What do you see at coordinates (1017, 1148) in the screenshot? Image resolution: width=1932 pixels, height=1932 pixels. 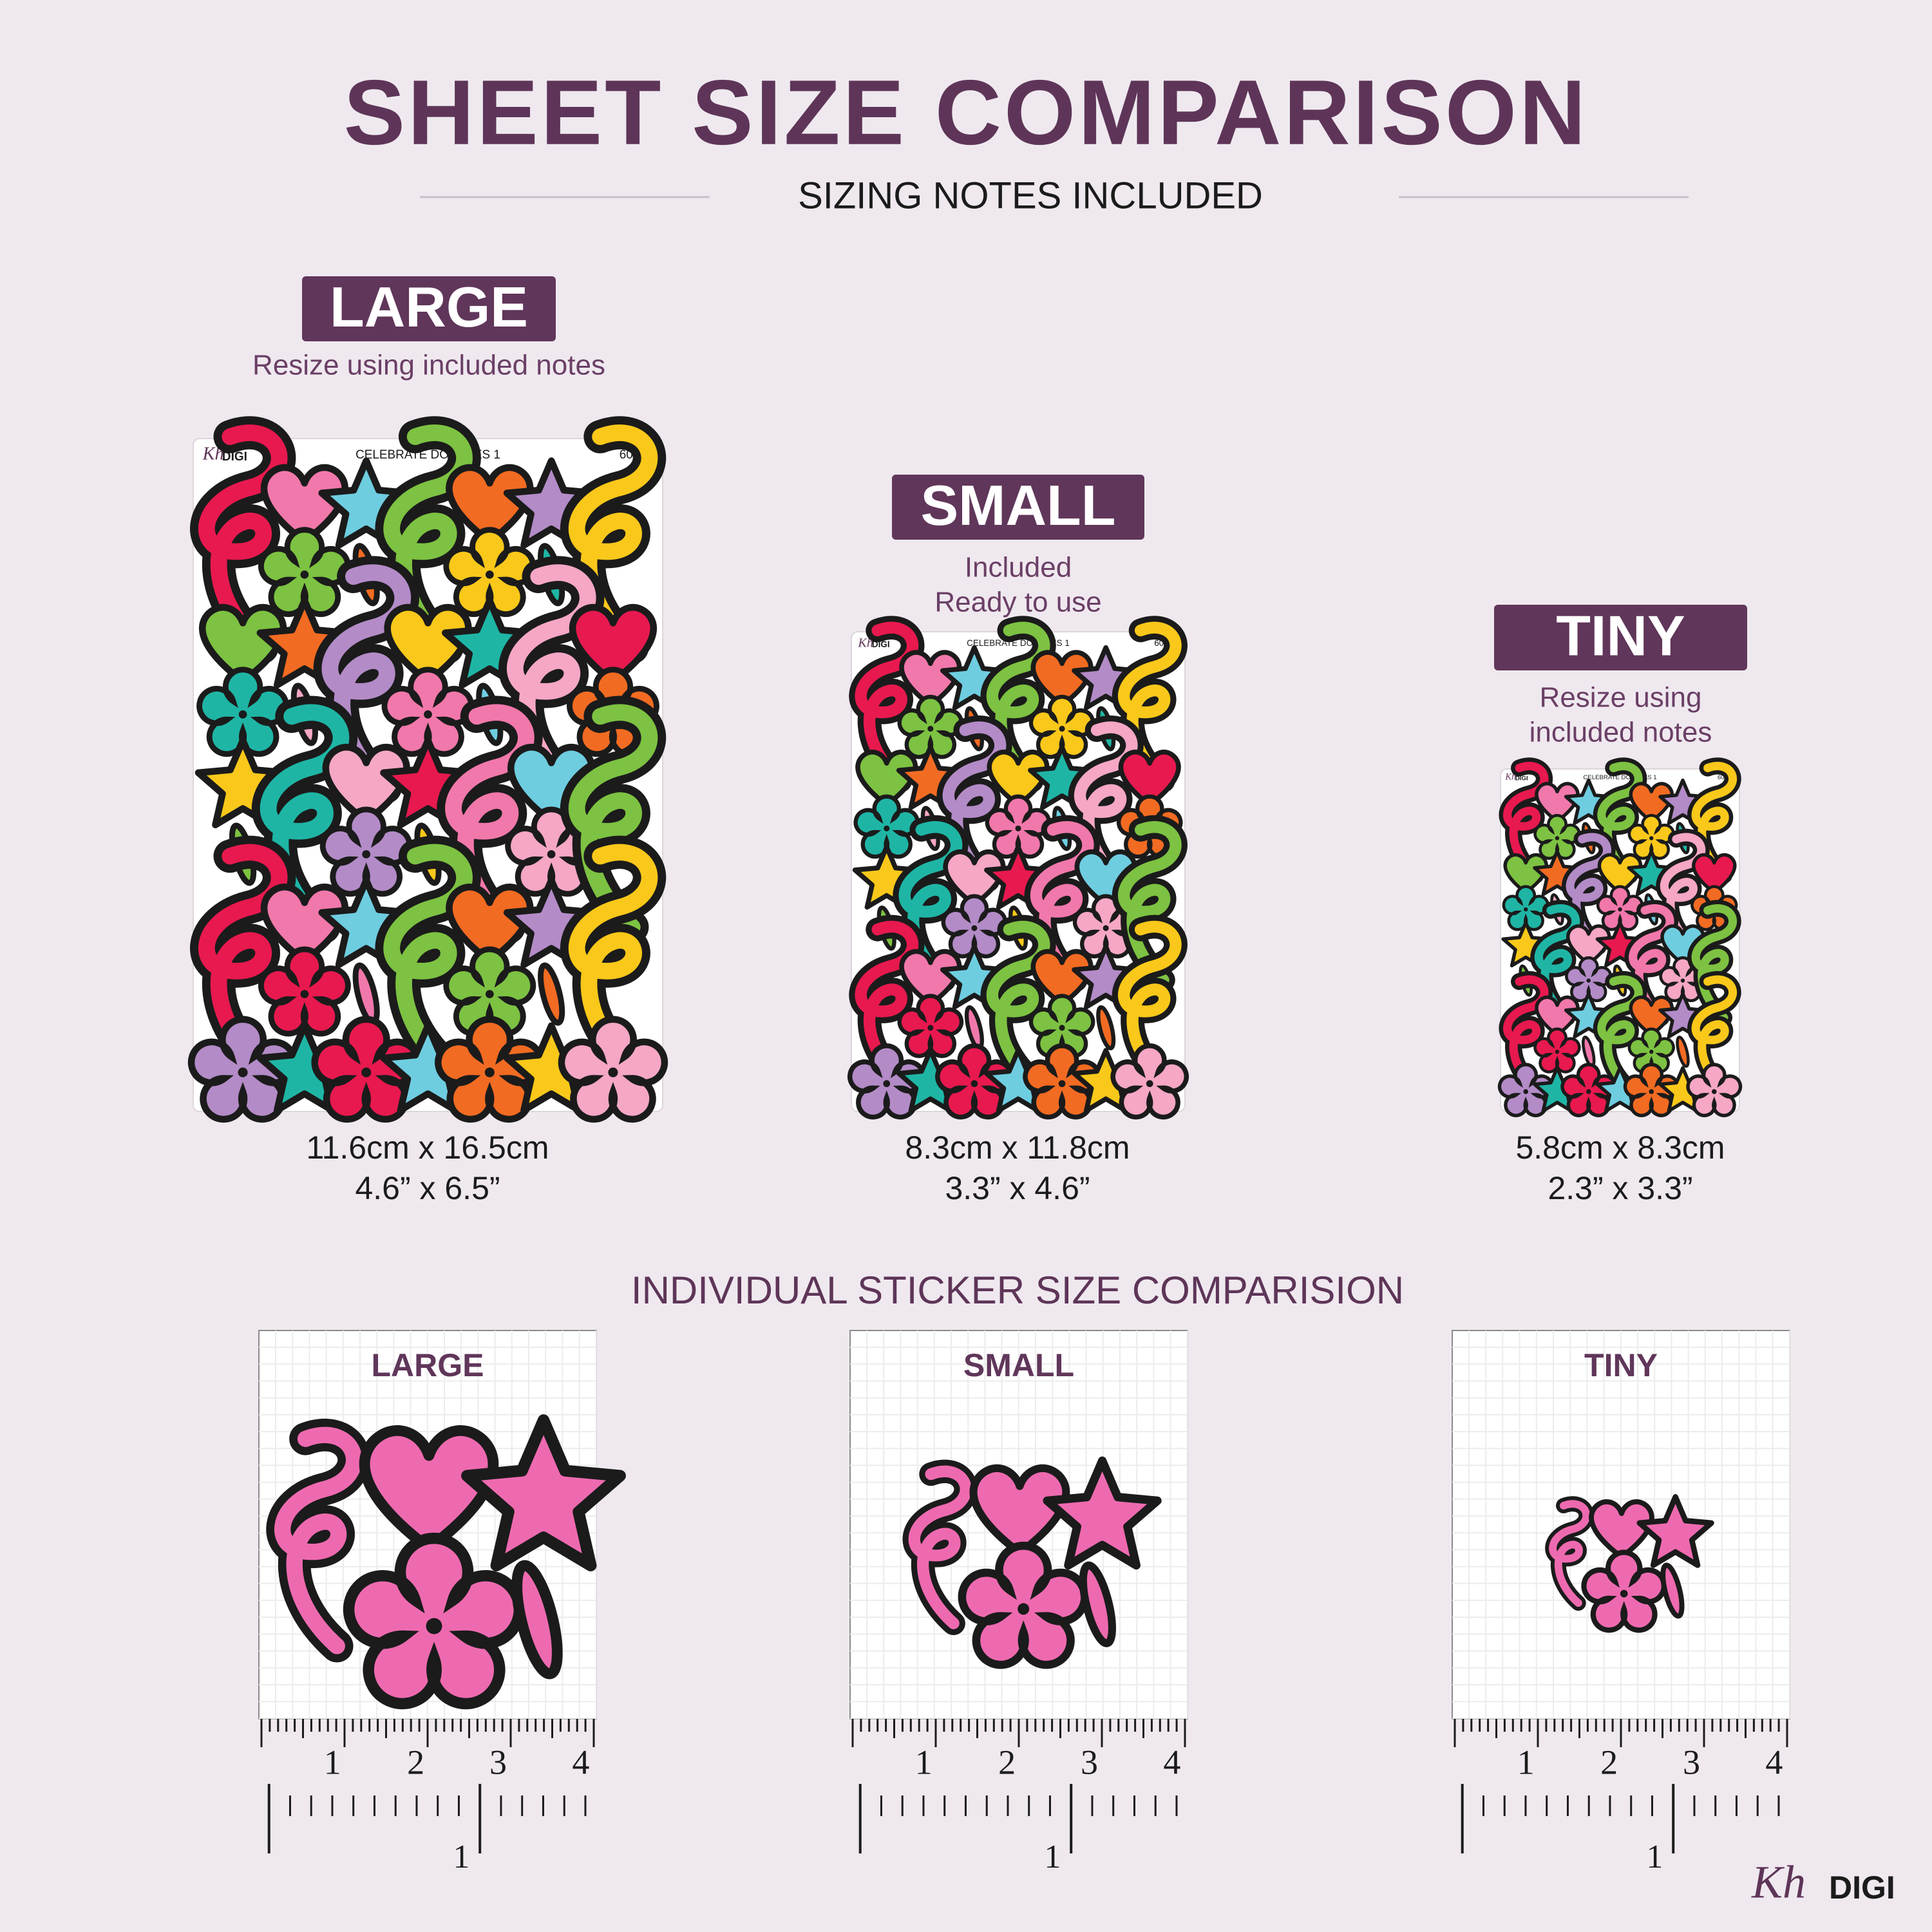 I see `dimension: 8.3cm x 11.8cm` at bounding box center [1017, 1148].